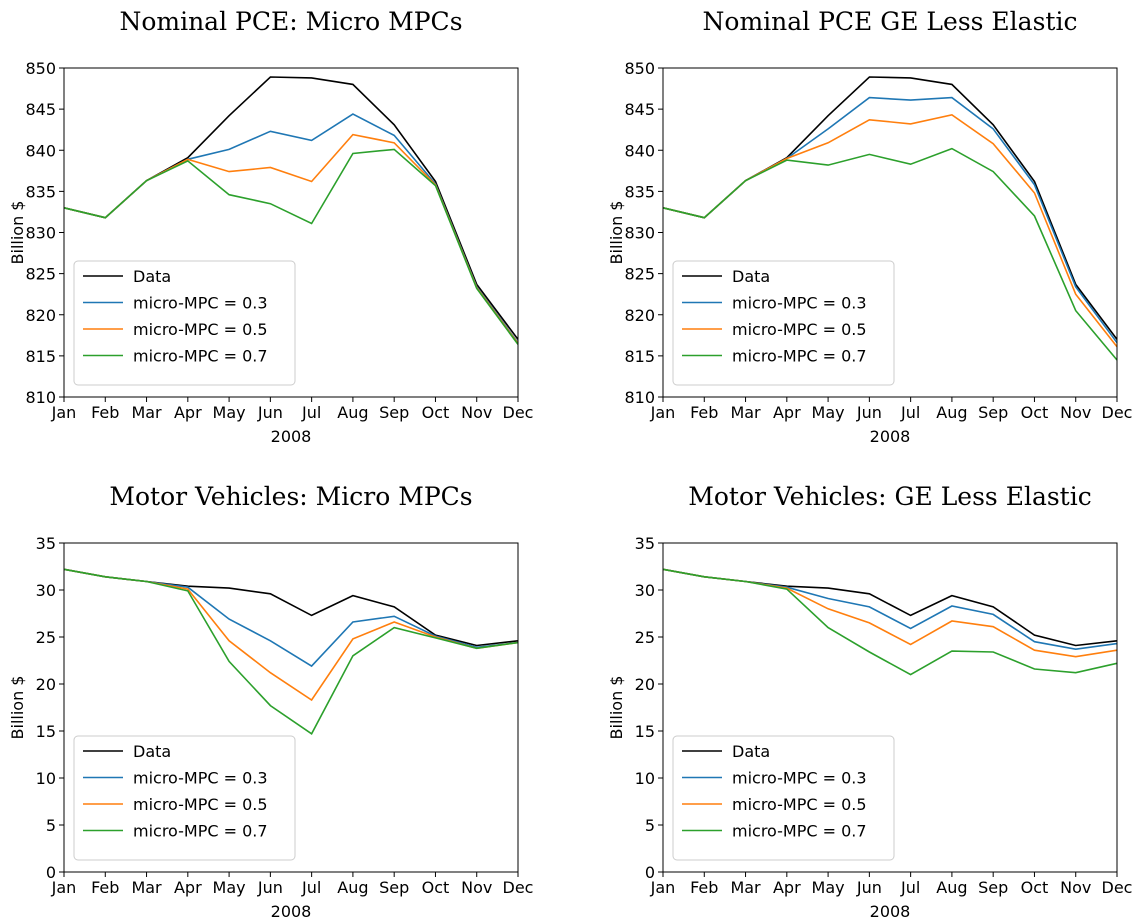 Image resolution: width=1141 pixels, height=920 pixels. What do you see at coordinates (890, 21) in the screenshot?
I see `chart-title: Nominal PCE GE Less Elastic` at bounding box center [890, 21].